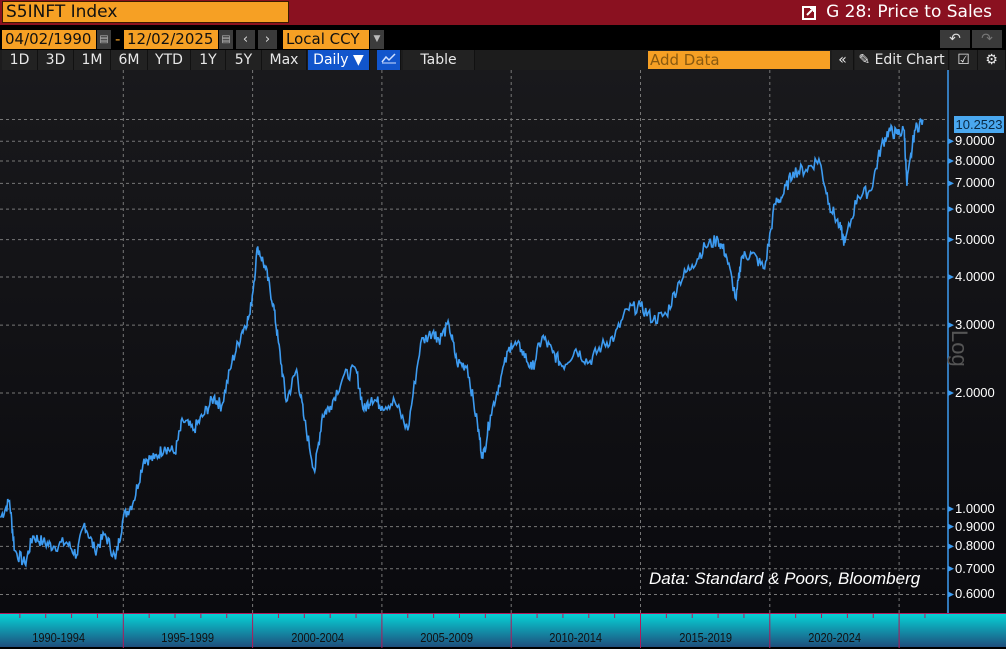 The width and height of the screenshot is (1006, 649). Describe the element at coordinates (317, 637) in the screenshot. I see `x-tick-label: 2000-2004` at that location.